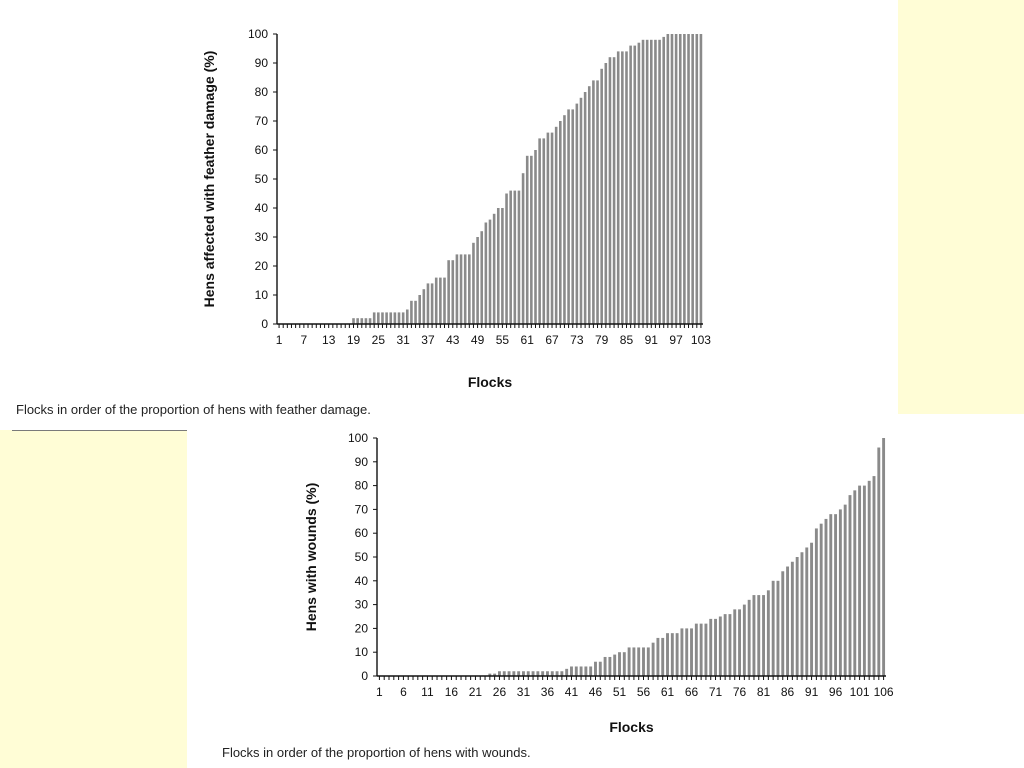 Image resolution: width=1024 pixels, height=768 pixels. I want to click on x-tick-label: 91, so click(812, 692).